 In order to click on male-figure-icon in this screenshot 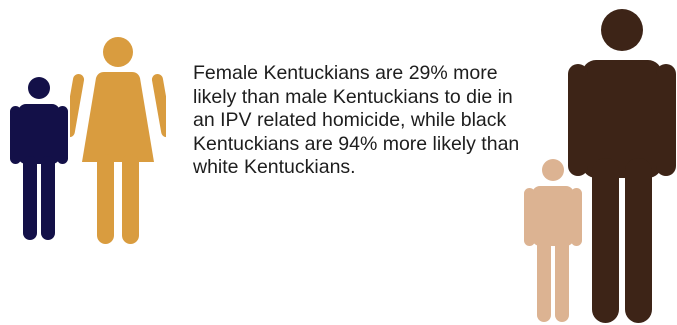, I will do `click(39, 158)`.